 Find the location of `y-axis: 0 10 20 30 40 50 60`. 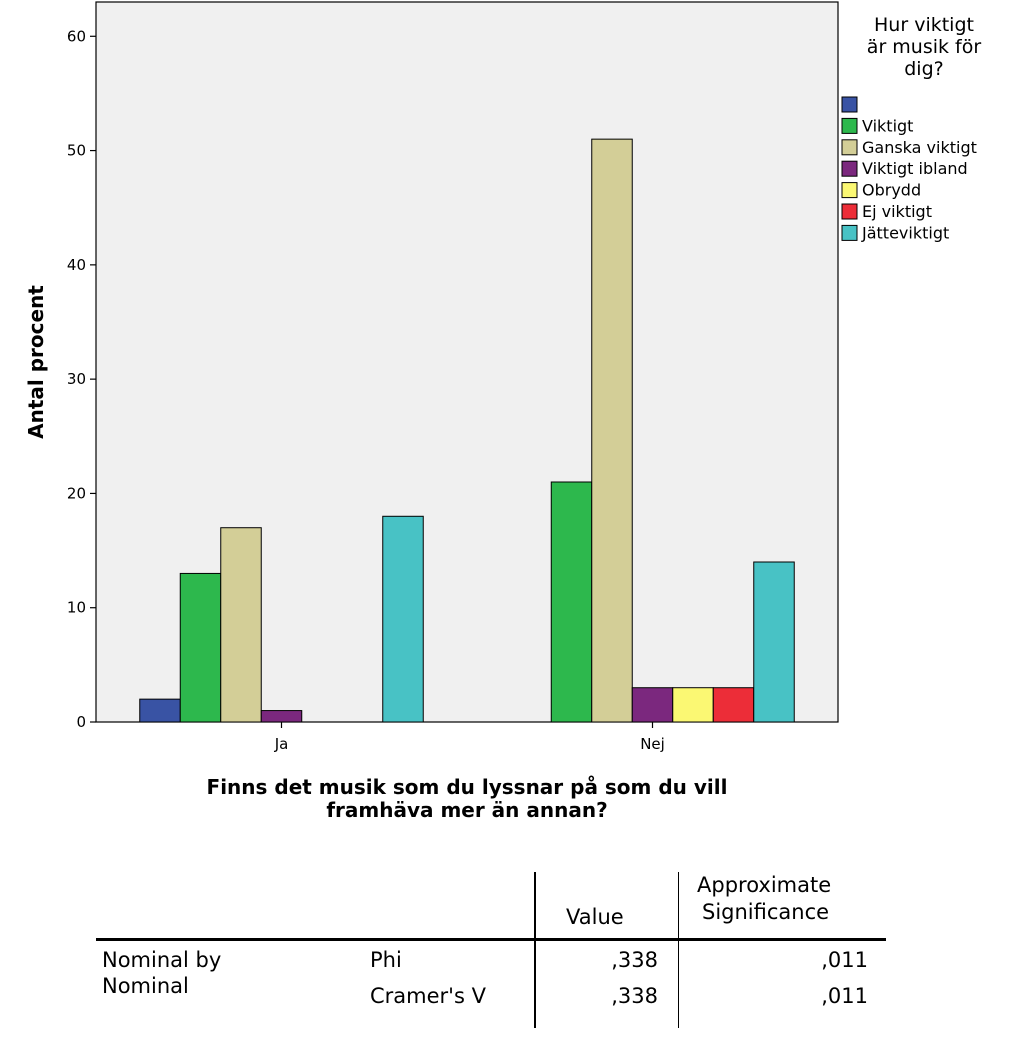

y-axis: 0 10 20 30 40 50 60 is located at coordinates (81, 379).